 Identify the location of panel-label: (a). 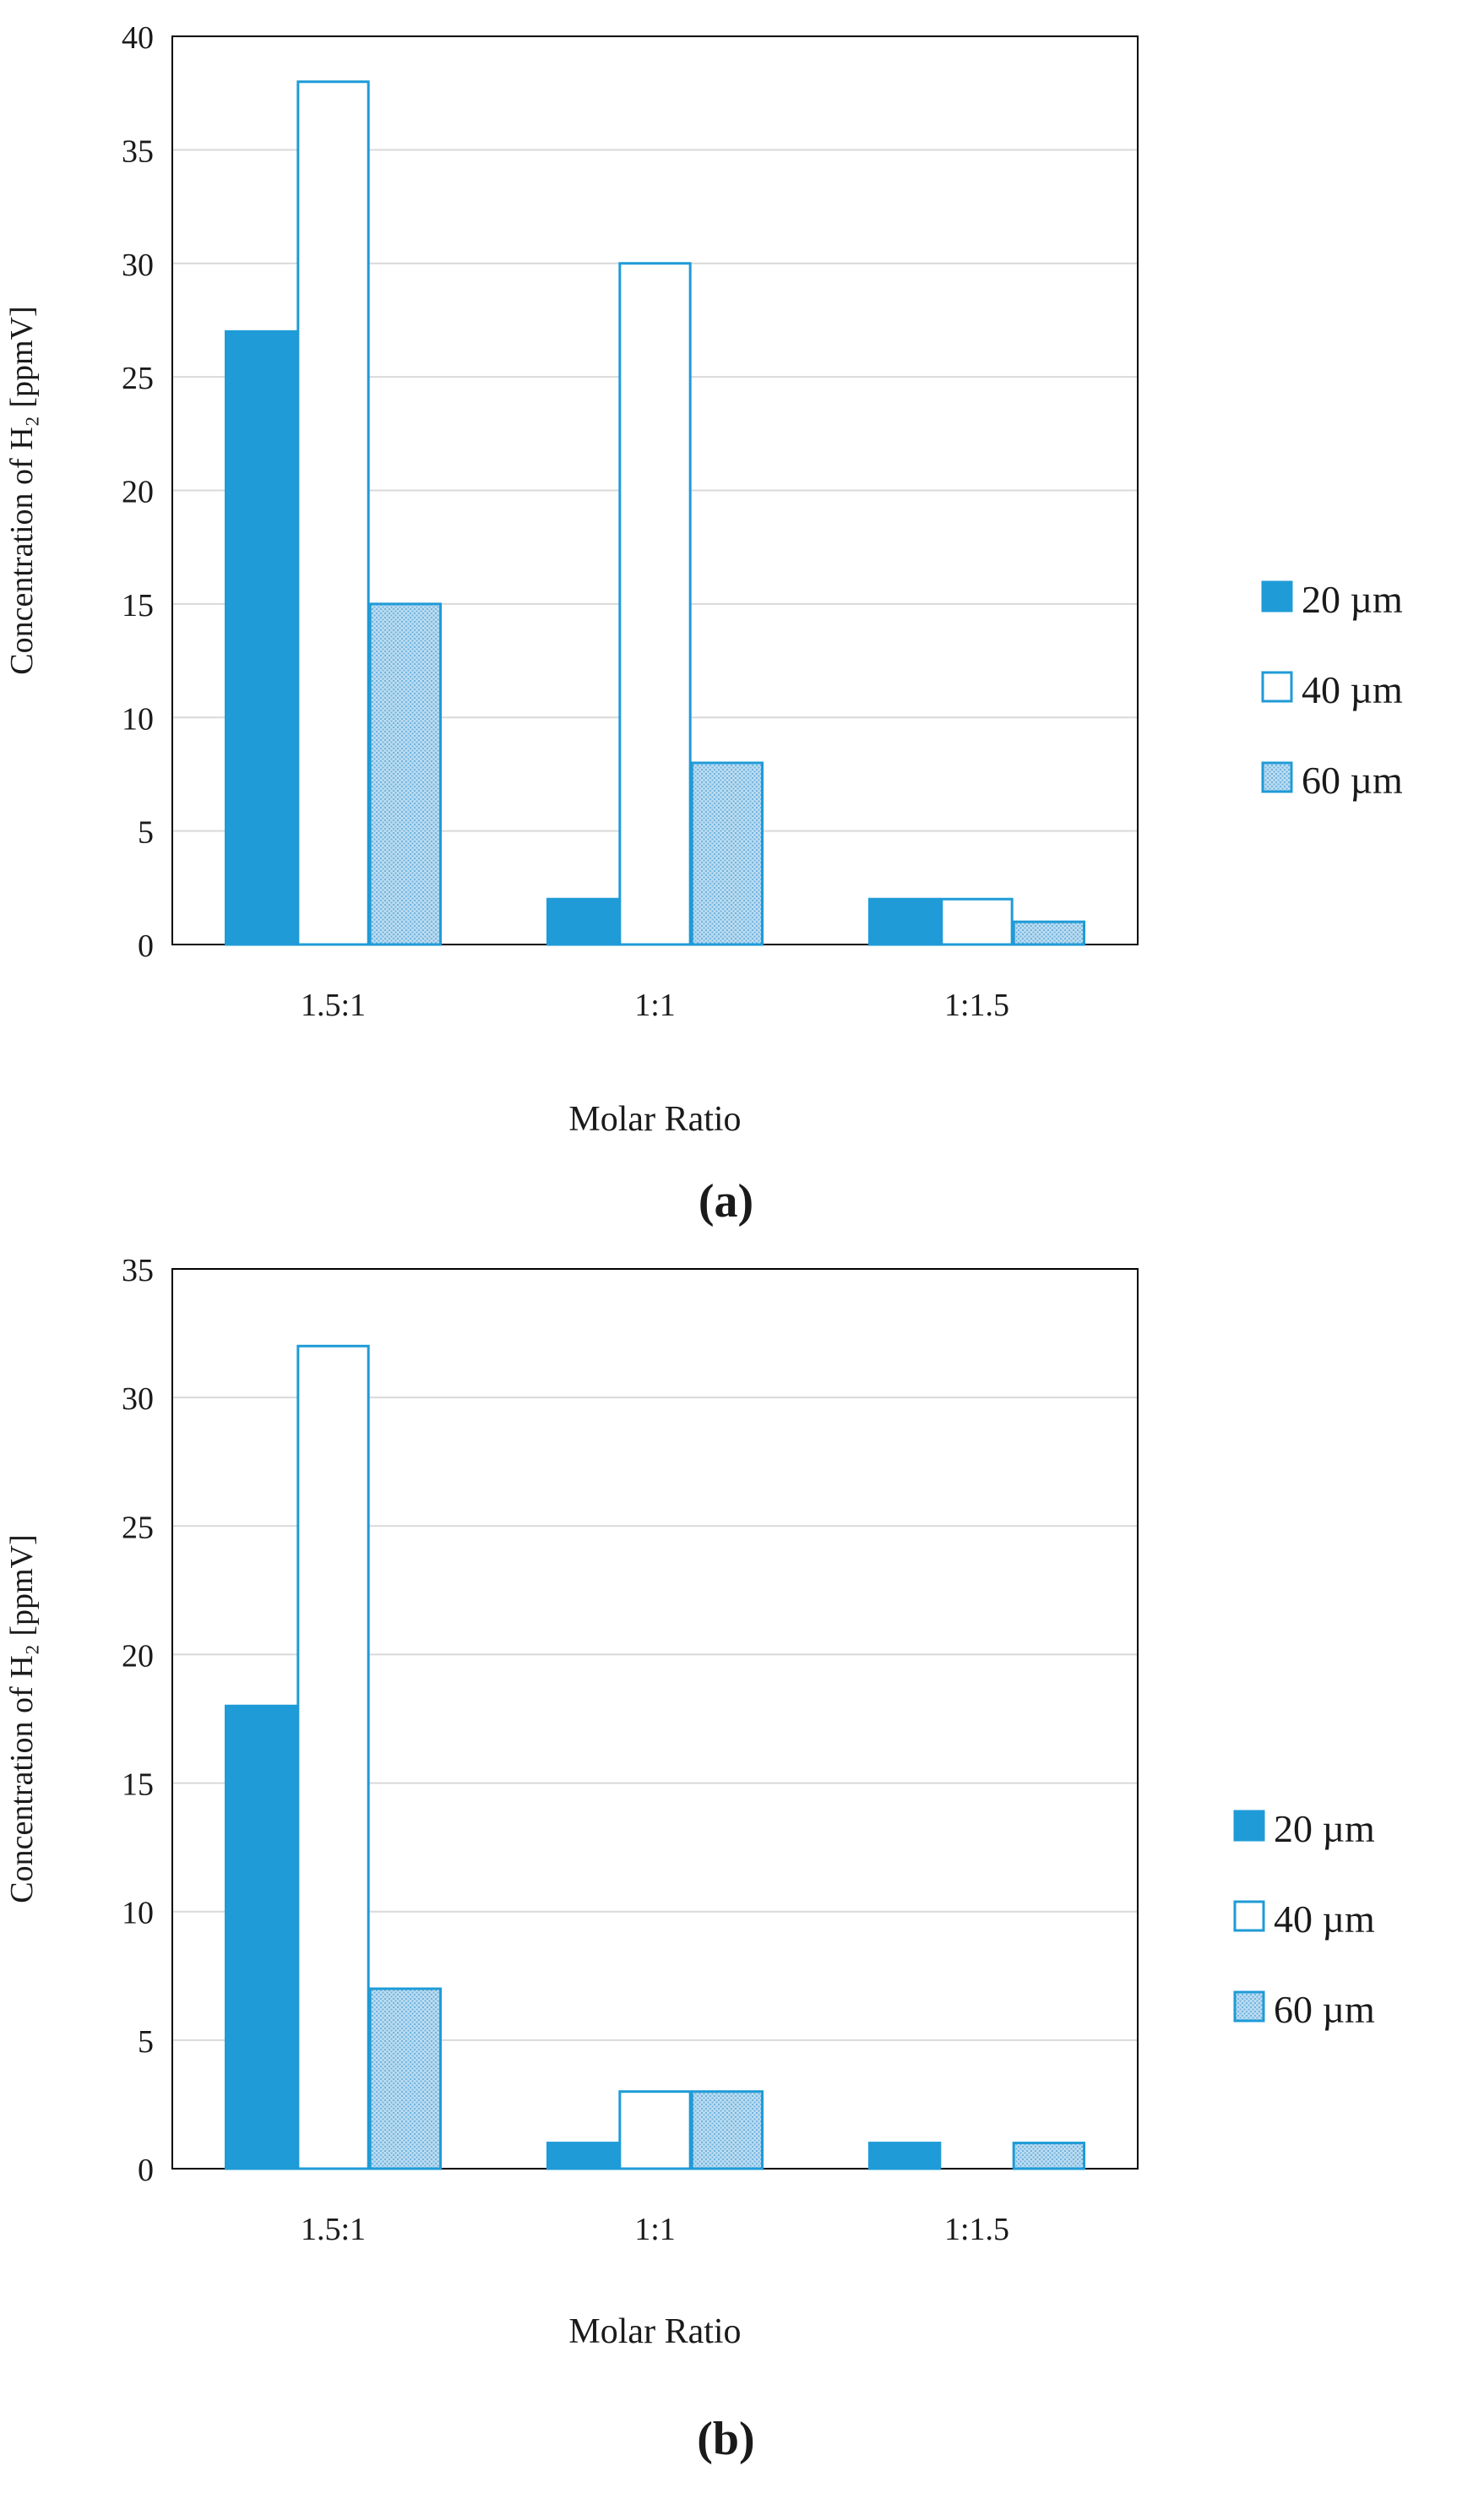
(726, 1201).